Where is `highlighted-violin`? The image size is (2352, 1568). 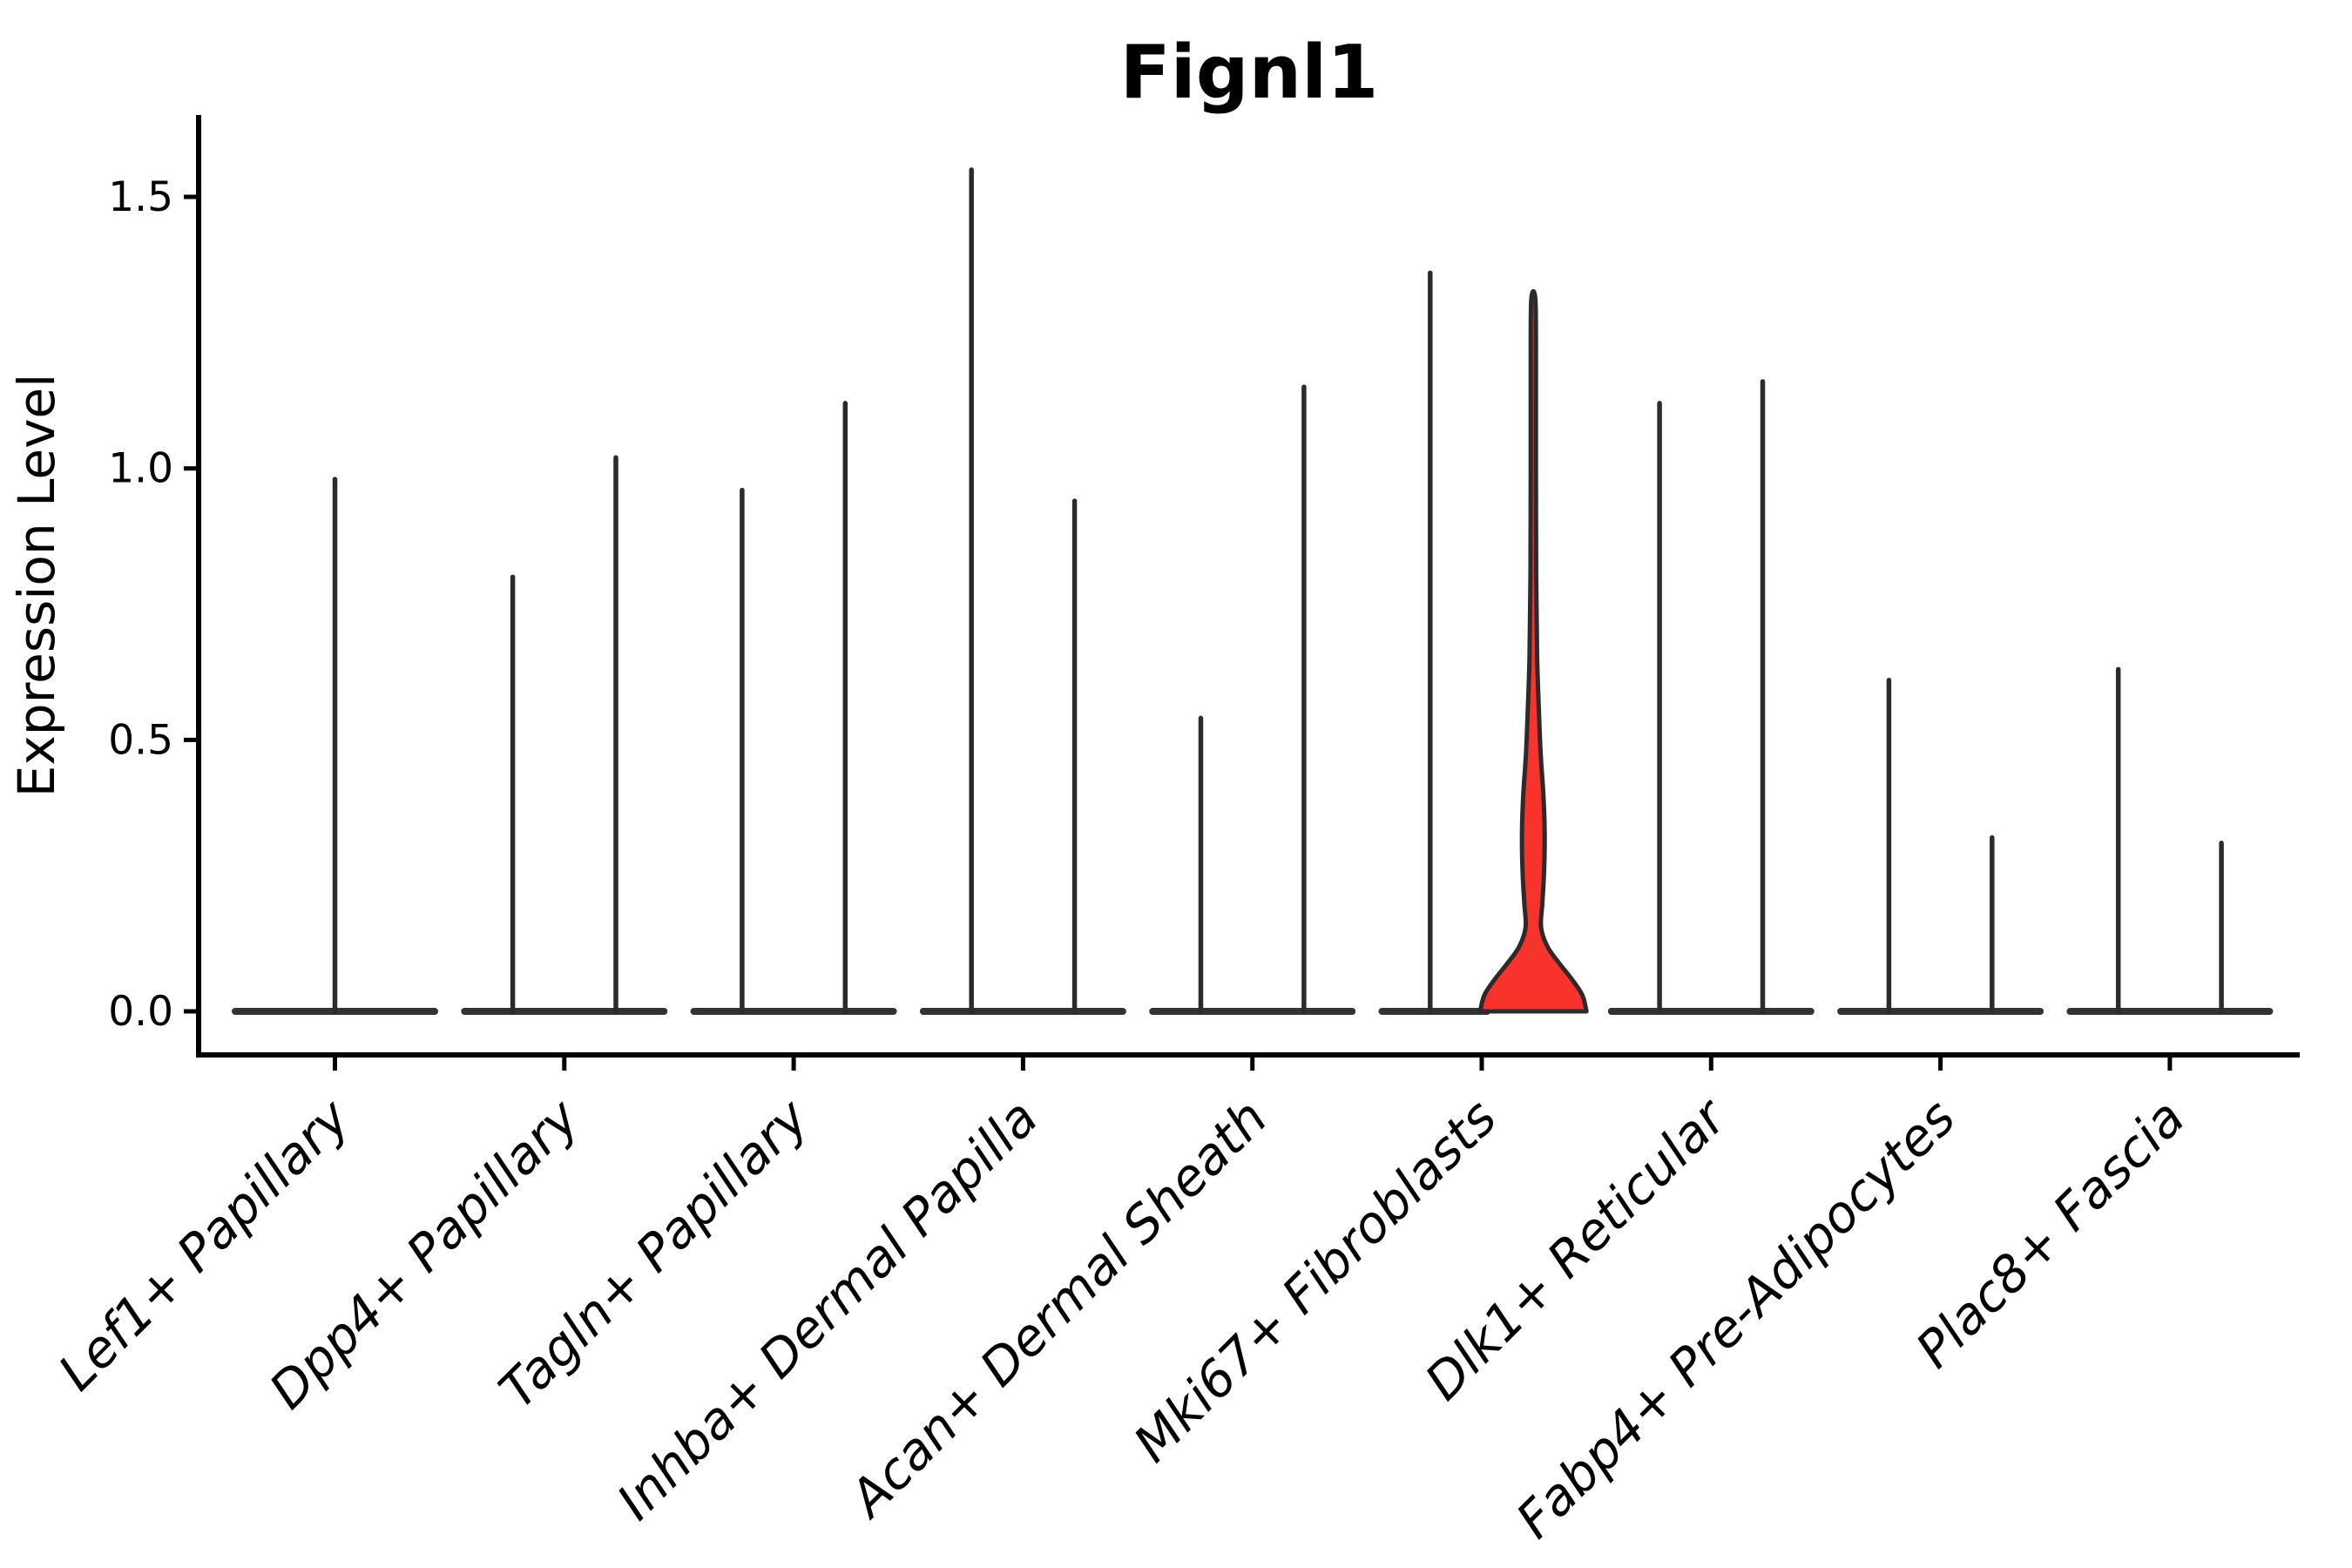 highlighted-violin is located at coordinates (1533, 651).